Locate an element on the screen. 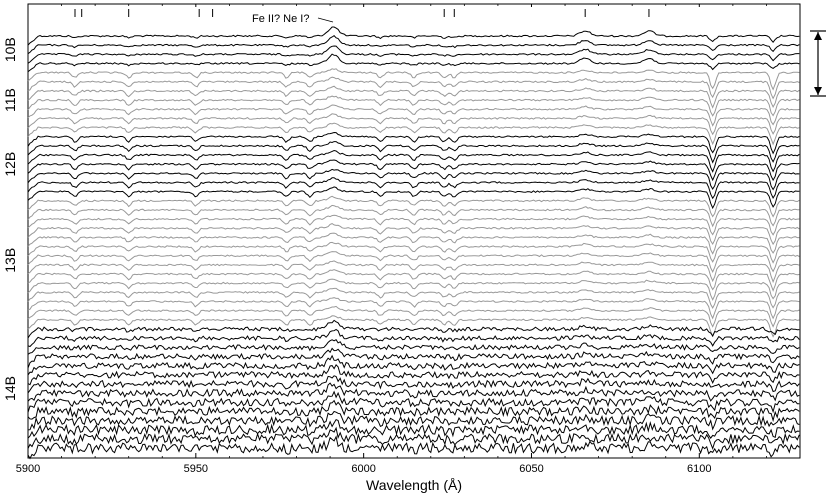 Image resolution: width=830 pixels, height=498 pixels. group-label-10b: 10B is located at coordinates (10, 49).